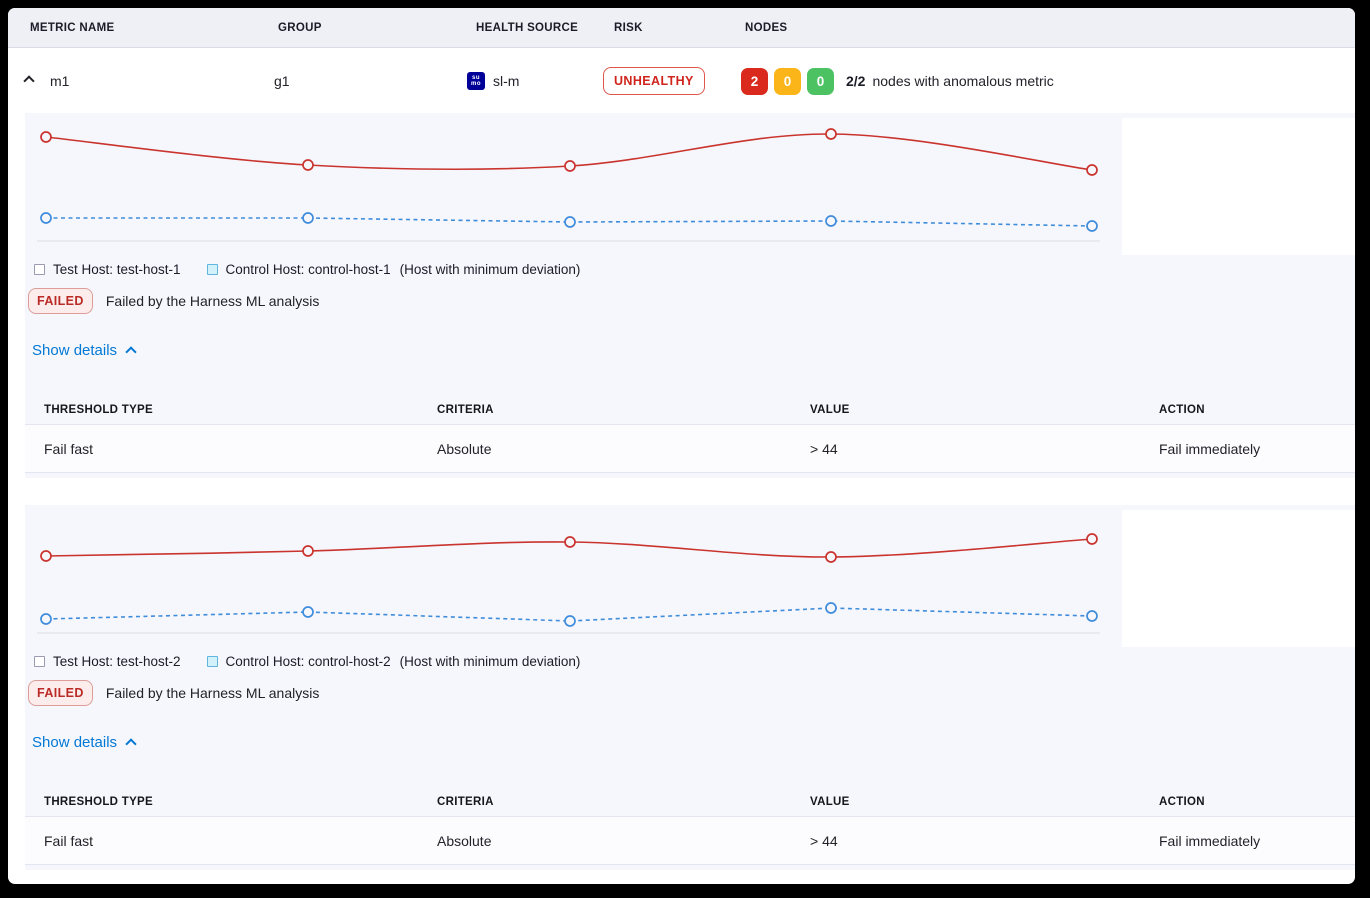 Image resolution: width=1370 pixels, height=898 pixels. Describe the element at coordinates (60, 81) in the screenshot. I see `metric-name-value: m1` at that location.